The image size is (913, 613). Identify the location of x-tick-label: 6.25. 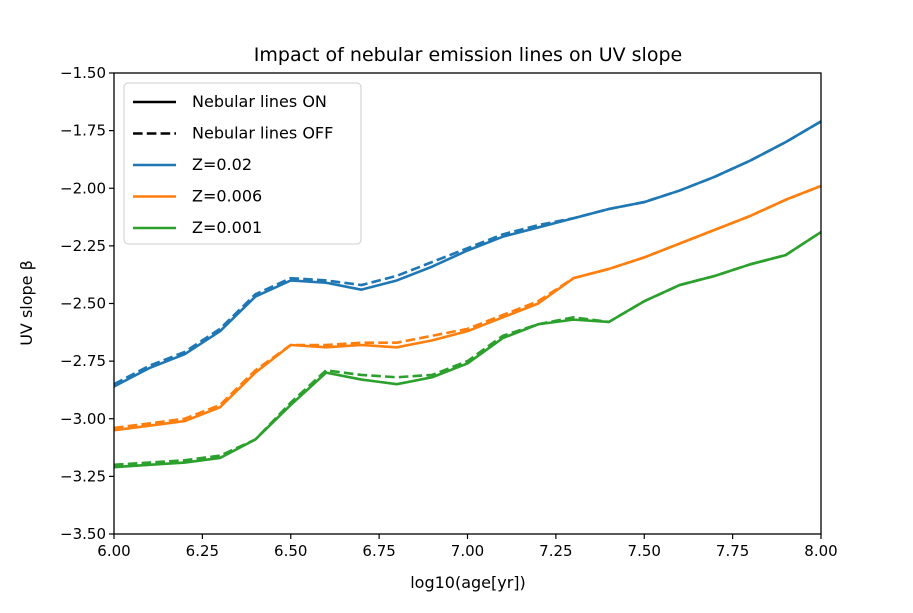
(202, 551).